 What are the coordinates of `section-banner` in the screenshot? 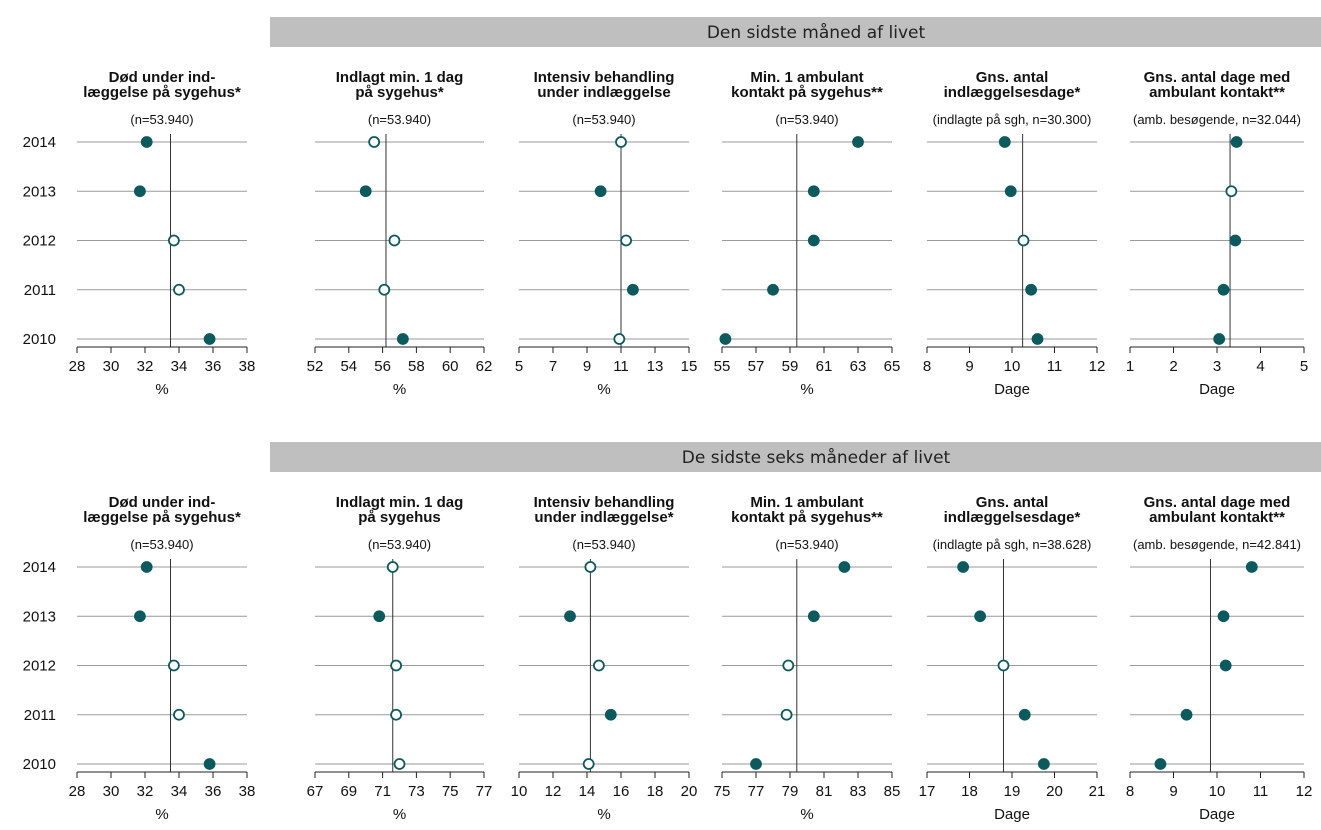 It's located at (795, 32).